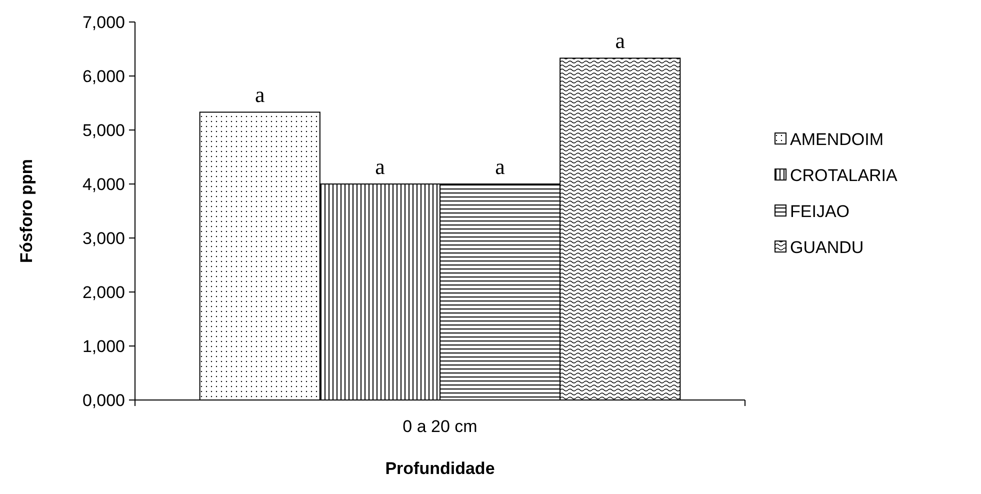 This screenshot has height=494, width=981. Describe the element at coordinates (103, 130) in the screenshot. I see `y-tick-label: 5,000` at that location.